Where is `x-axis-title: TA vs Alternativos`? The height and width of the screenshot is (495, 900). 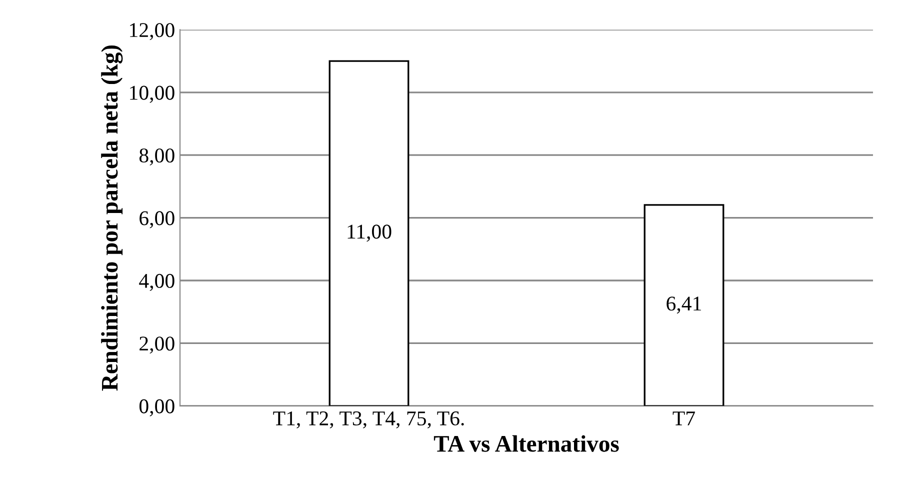
x-axis-title: TA vs Alternativos is located at coordinates (526, 443).